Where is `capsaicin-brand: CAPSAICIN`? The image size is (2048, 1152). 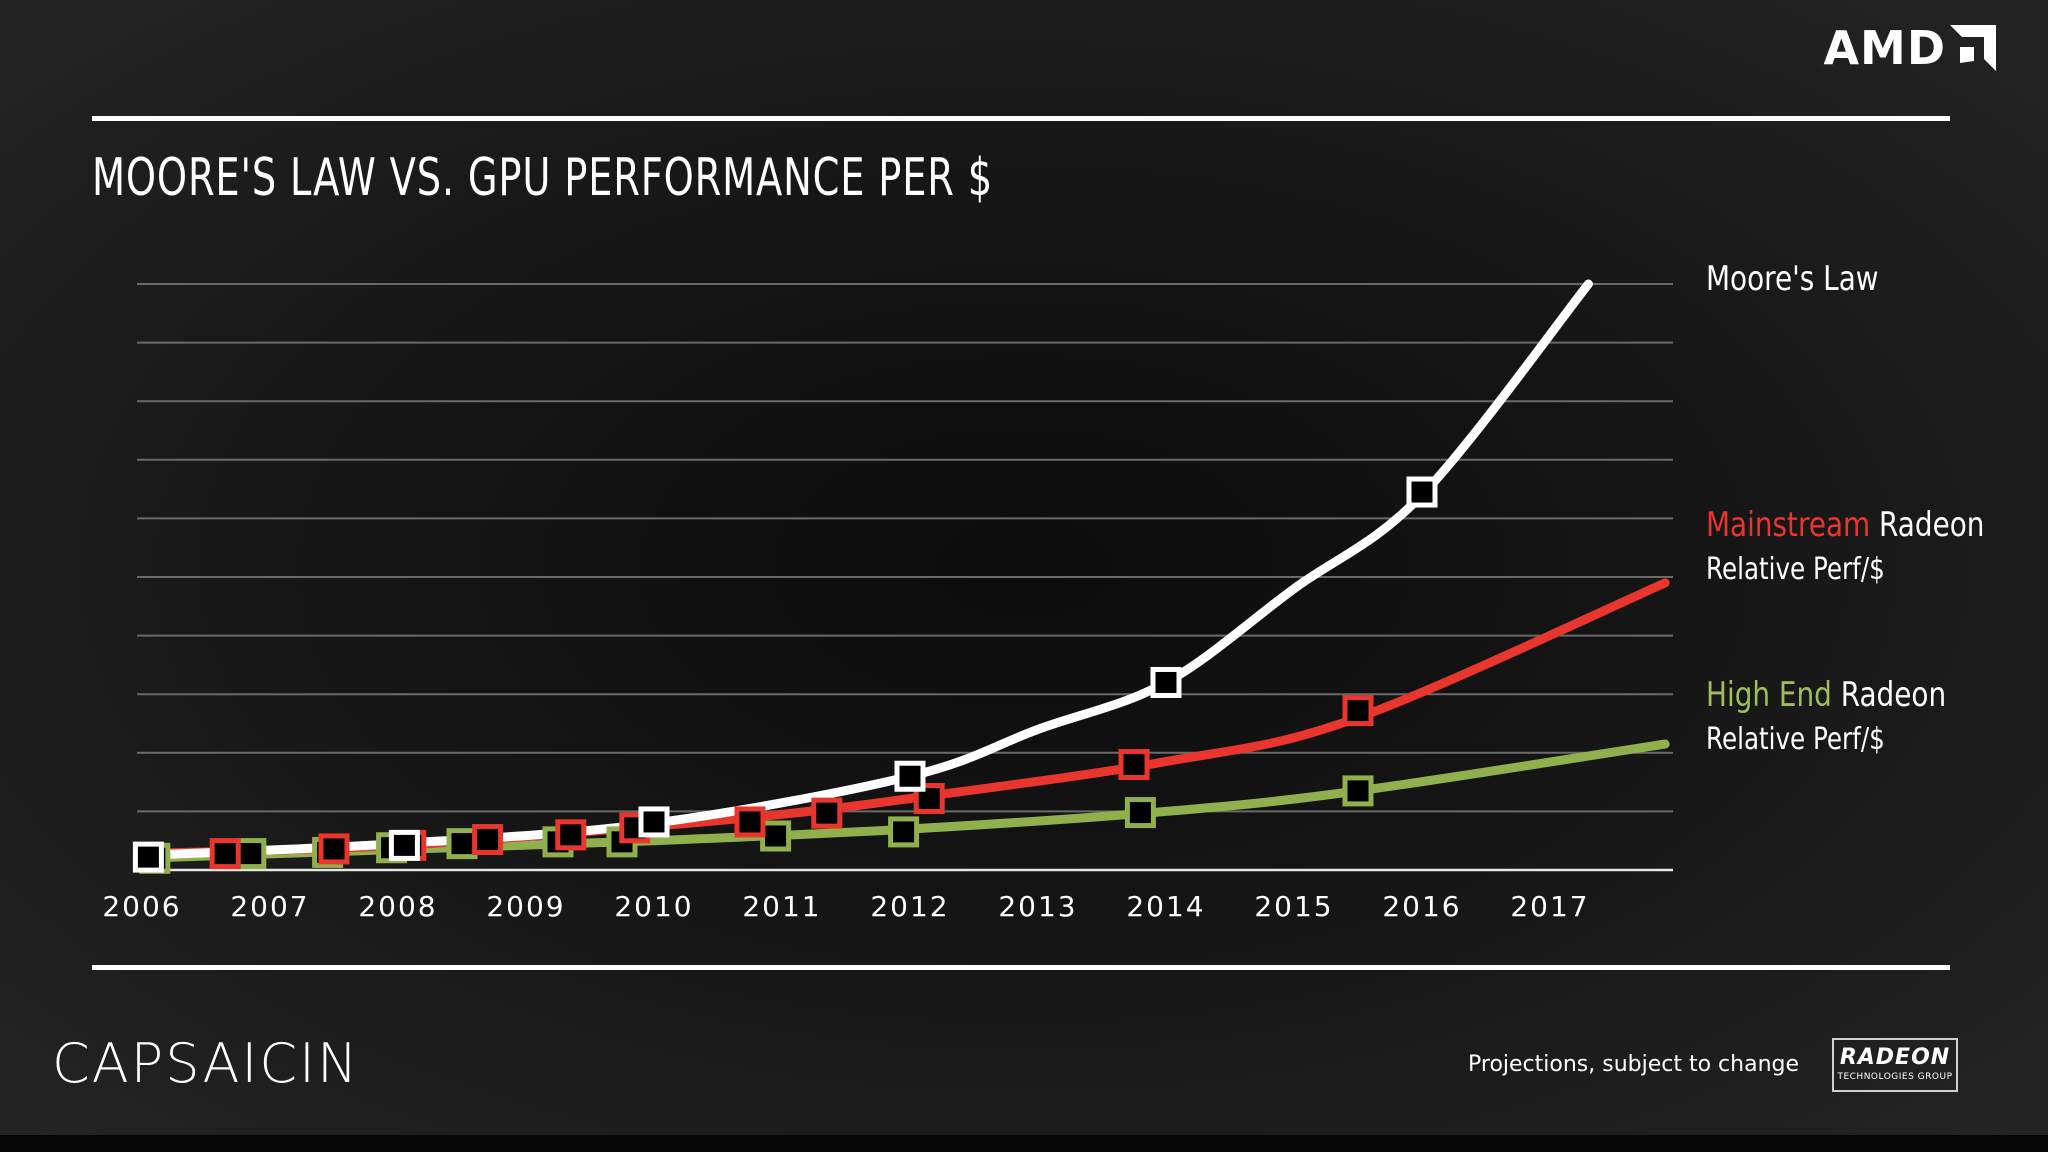
capsaicin-brand: CAPSAICIN is located at coordinates (206, 1063).